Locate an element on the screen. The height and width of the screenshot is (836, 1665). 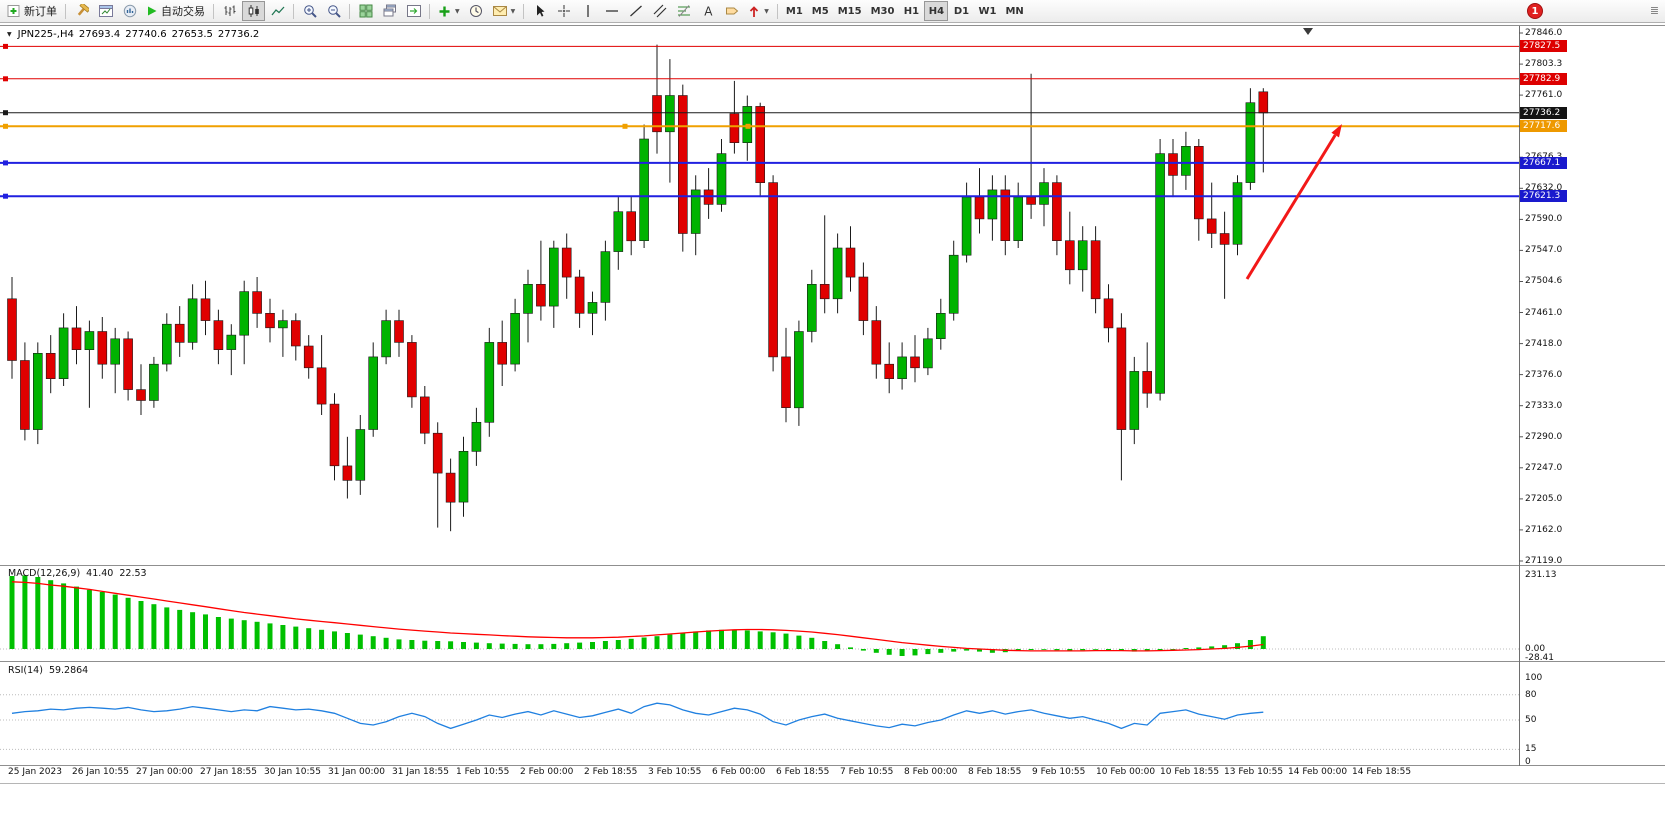
candle-chart-button is located at coordinates (253, 11).